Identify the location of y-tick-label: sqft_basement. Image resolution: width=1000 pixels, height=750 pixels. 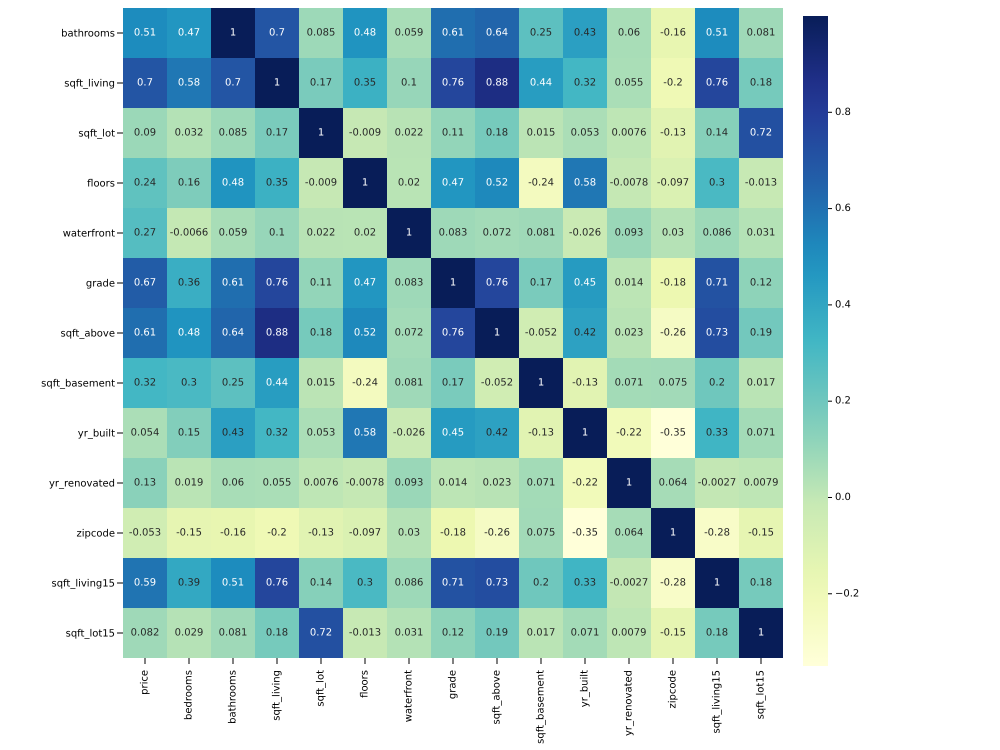
(78, 384).